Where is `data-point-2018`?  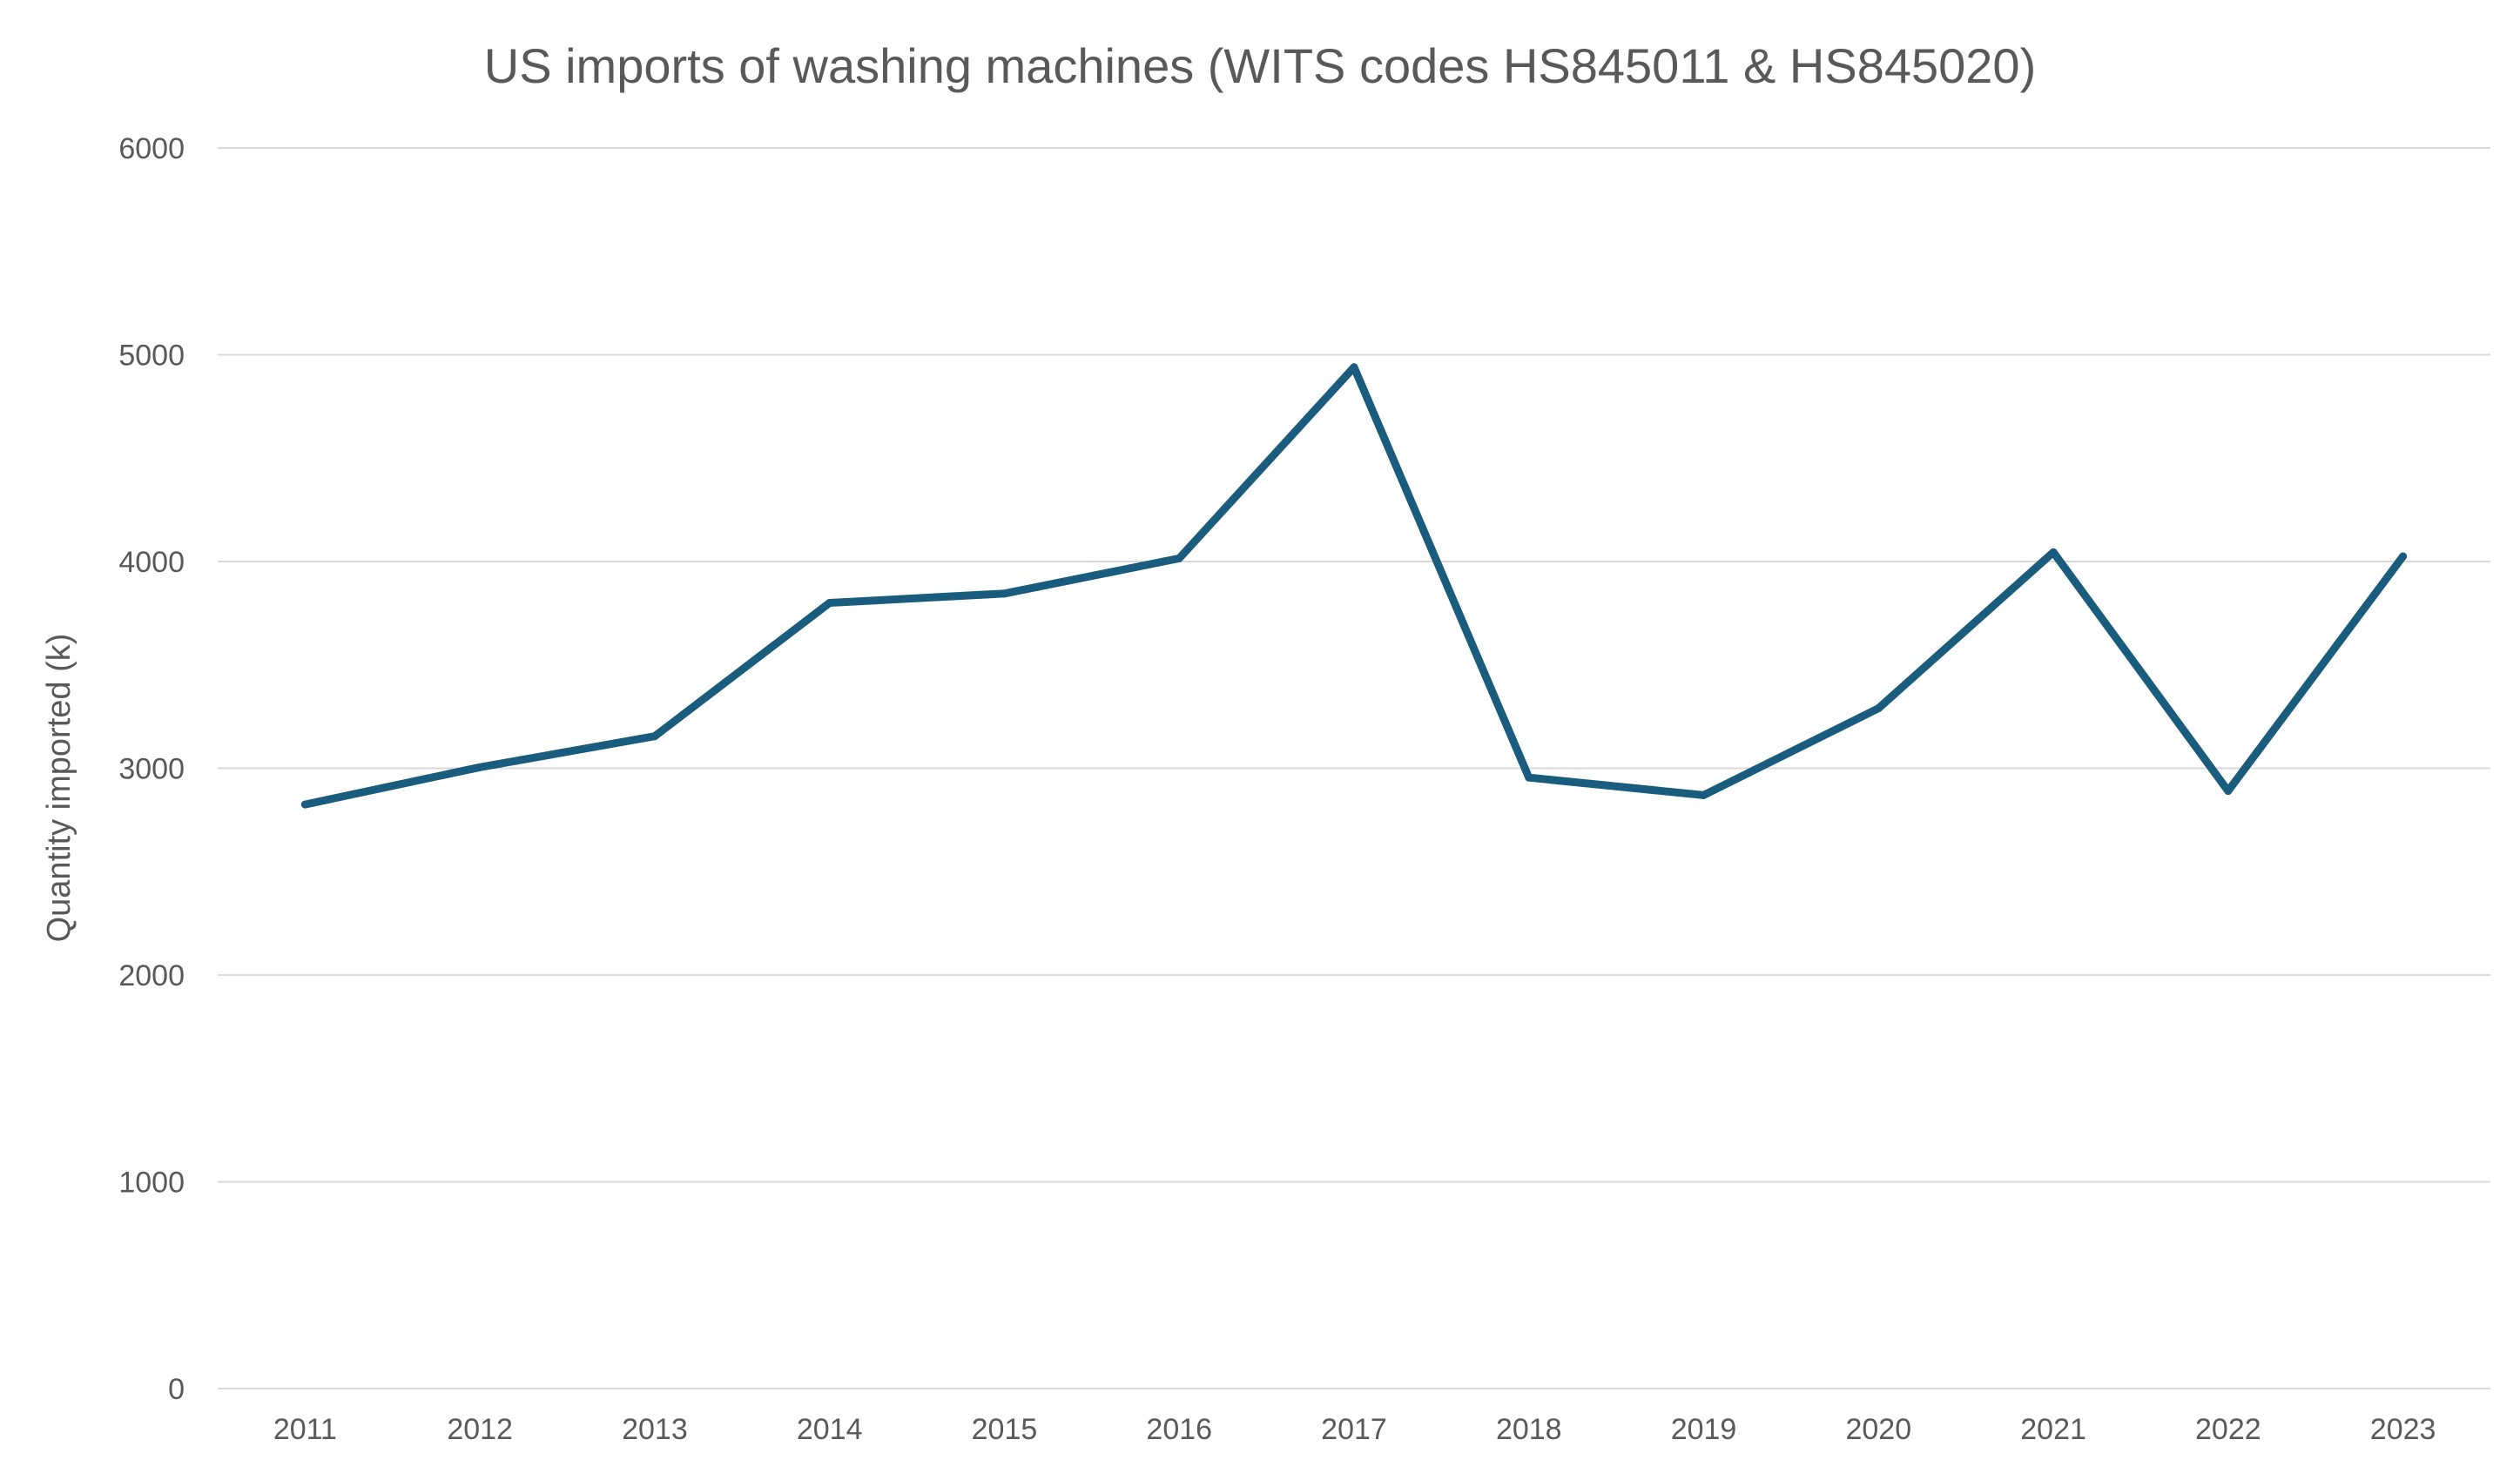 data-point-2018 is located at coordinates (1529, 777).